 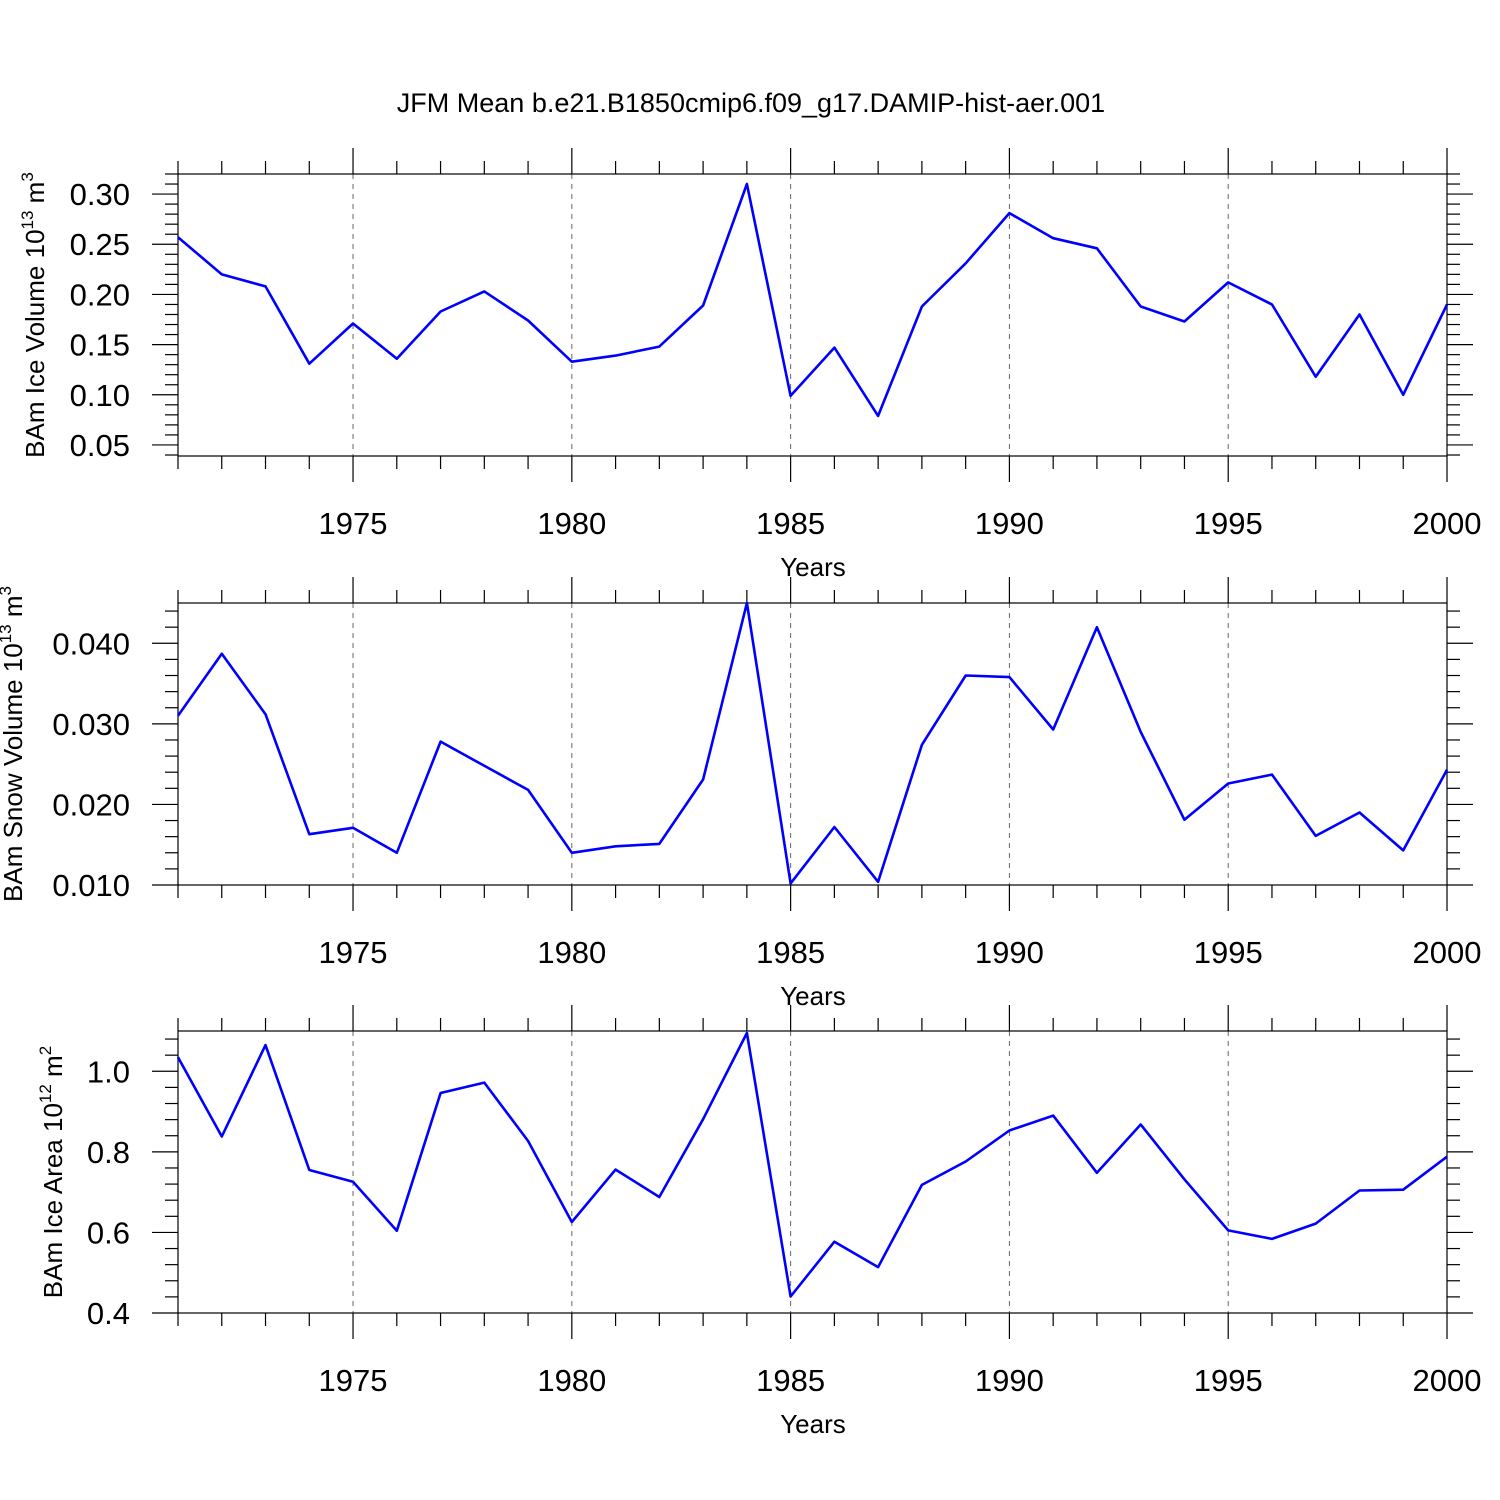 What do you see at coordinates (91, 724) in the screenshot?
I see `y-tick-label: 0.030` at bounding box center [91, 724].